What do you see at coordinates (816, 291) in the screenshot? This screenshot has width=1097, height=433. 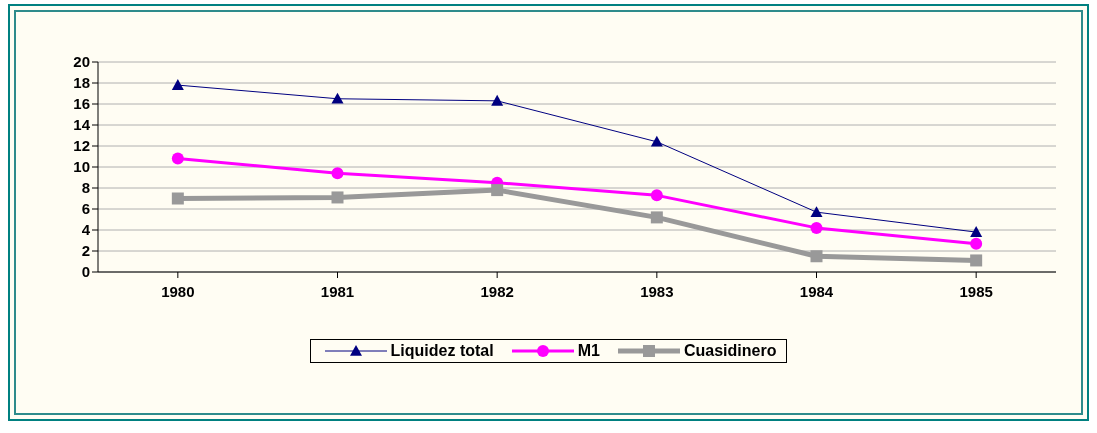 I see `x-tick-label: 1984` at bounding box center [816, 291].